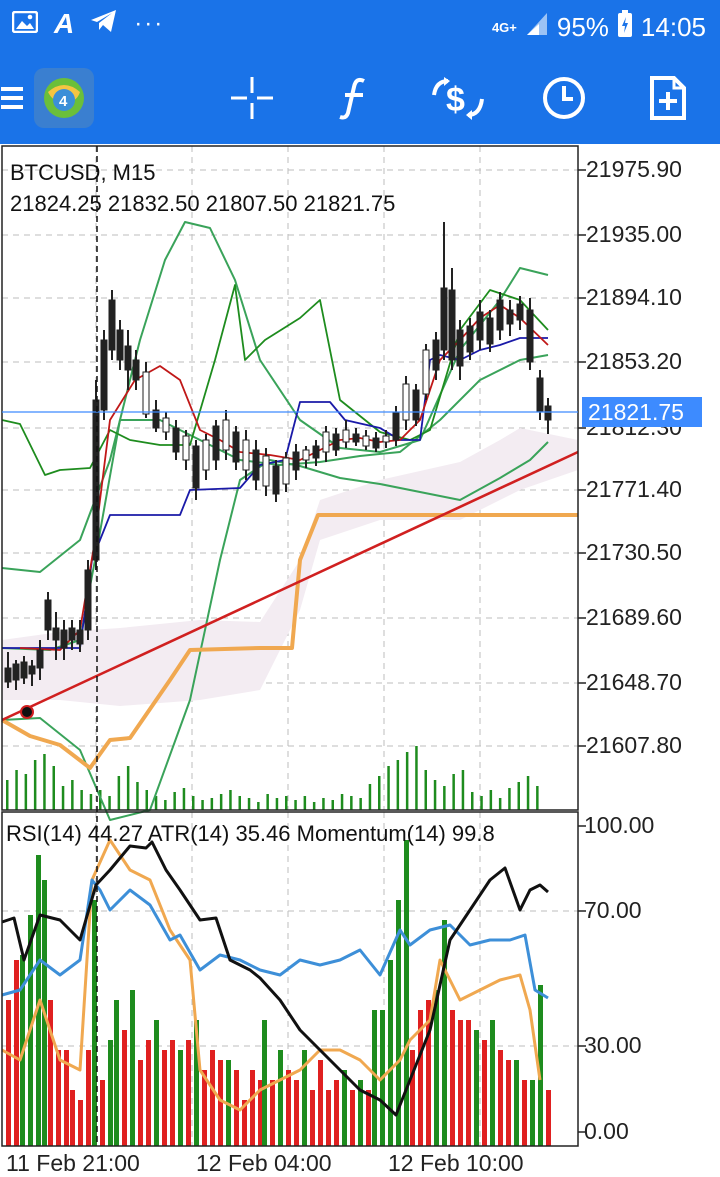  I want to click on crosshair-icon, so click(252, 98).